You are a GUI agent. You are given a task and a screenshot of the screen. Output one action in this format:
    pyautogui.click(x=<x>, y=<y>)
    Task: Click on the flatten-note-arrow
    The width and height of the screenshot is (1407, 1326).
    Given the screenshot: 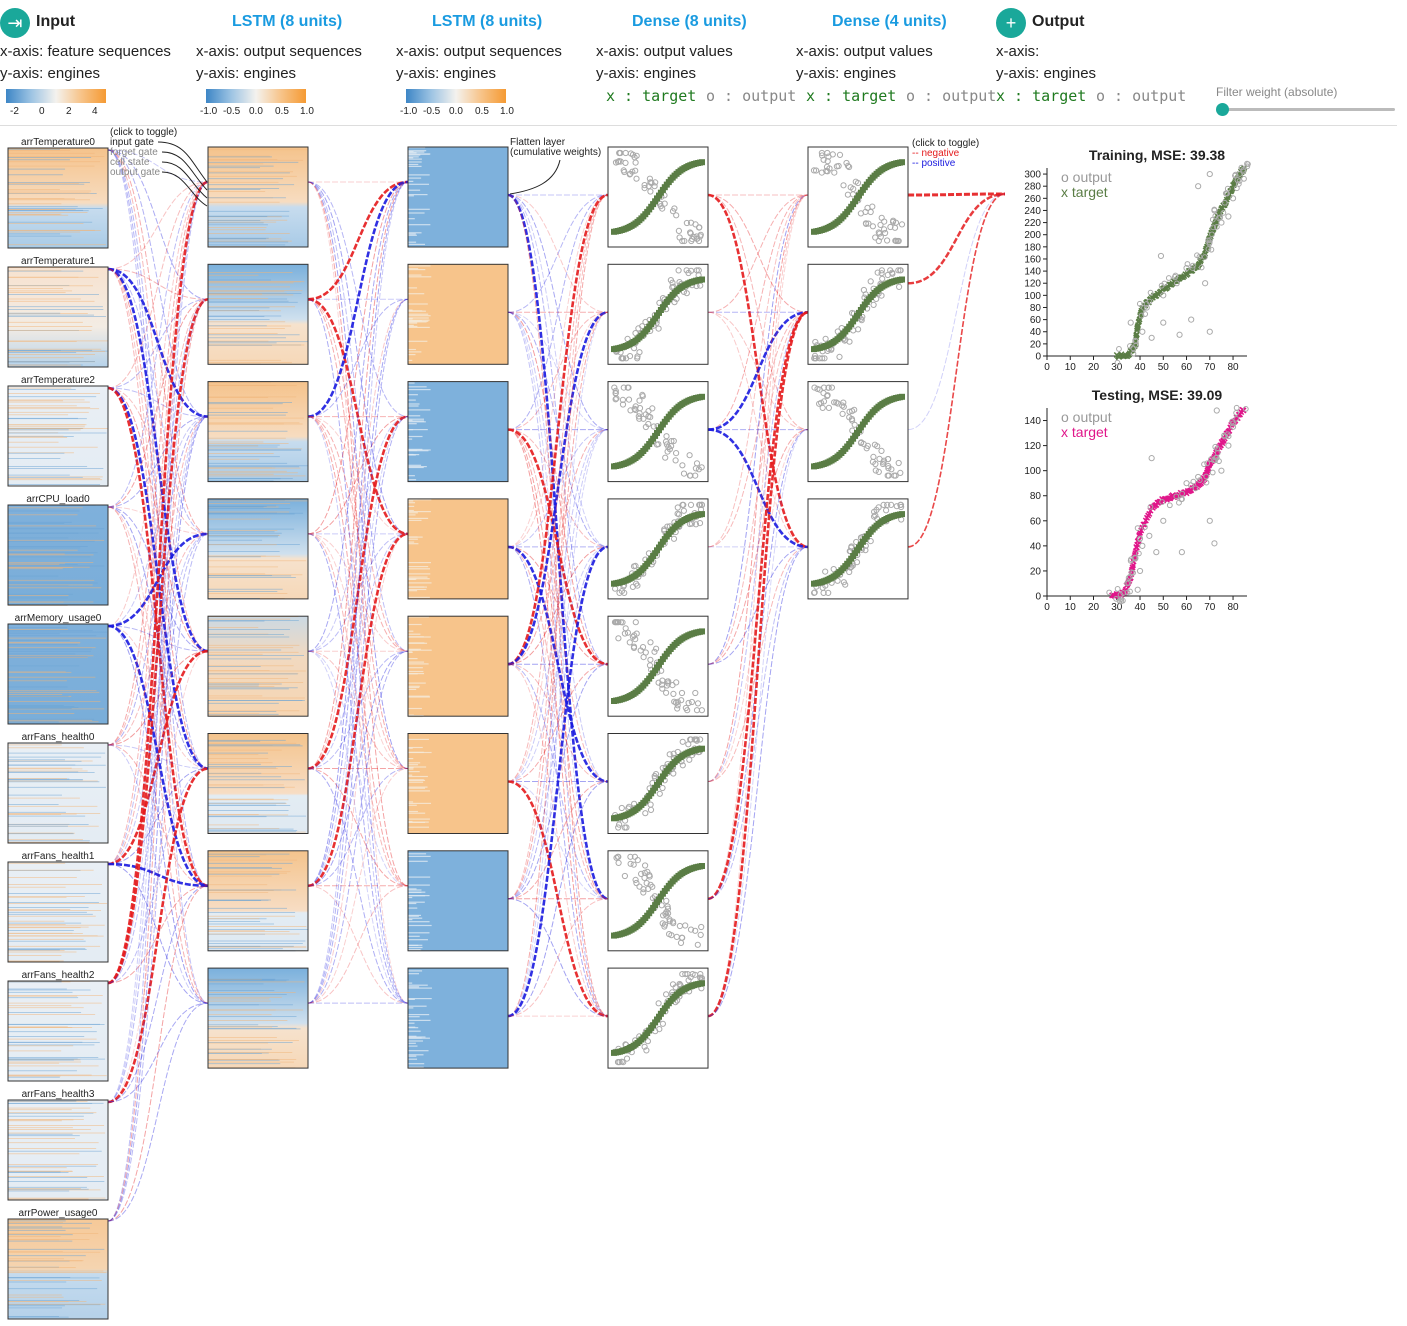 What is the action you would take?
    pyautogui.click(x=535, y=177)
    